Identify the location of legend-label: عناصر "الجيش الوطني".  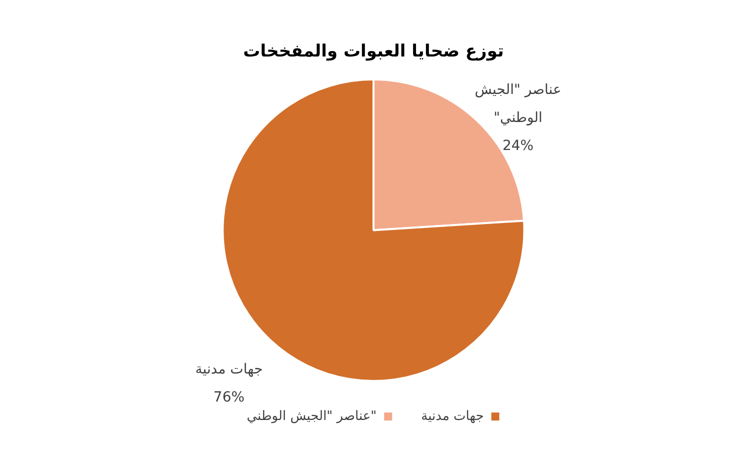
(311, 416).